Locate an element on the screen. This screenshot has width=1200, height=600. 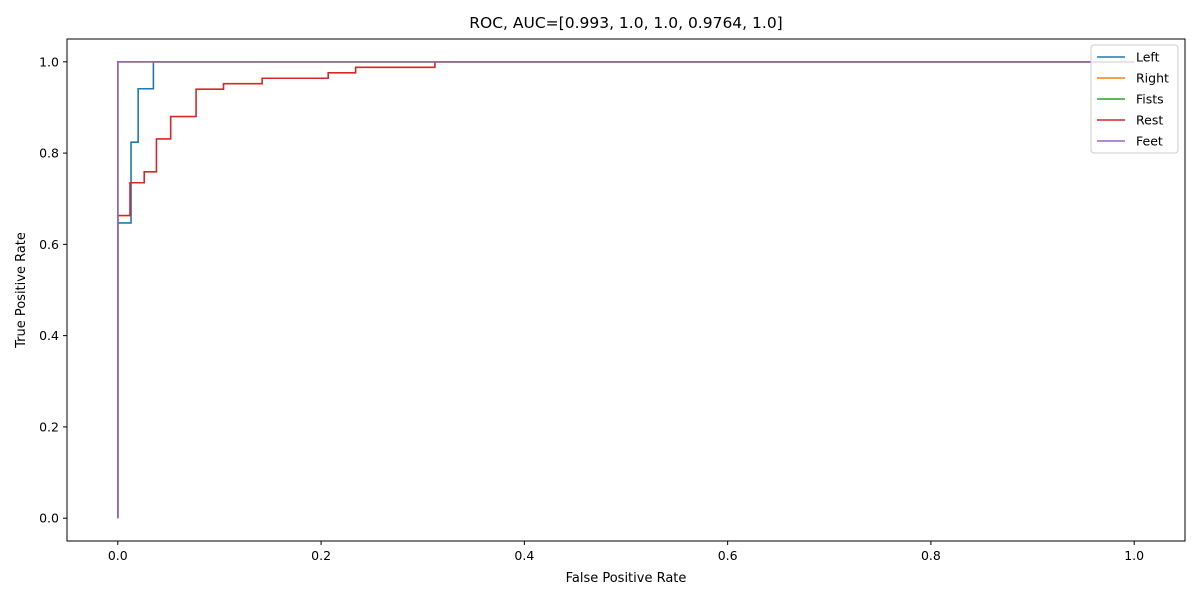
x-tick-label: 0.2 is located at coordinates (321, 555).